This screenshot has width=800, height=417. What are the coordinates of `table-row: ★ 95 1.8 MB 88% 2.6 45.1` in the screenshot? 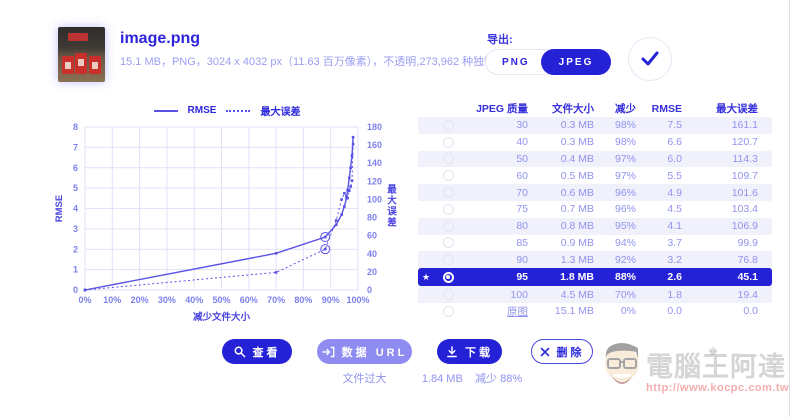 It's located at (595, 277).